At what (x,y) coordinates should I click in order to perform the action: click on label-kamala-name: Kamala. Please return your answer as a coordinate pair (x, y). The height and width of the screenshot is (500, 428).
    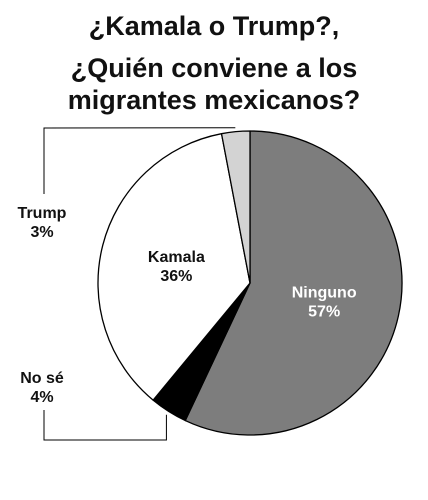
    Looking at the image, I should click on (176, 257).